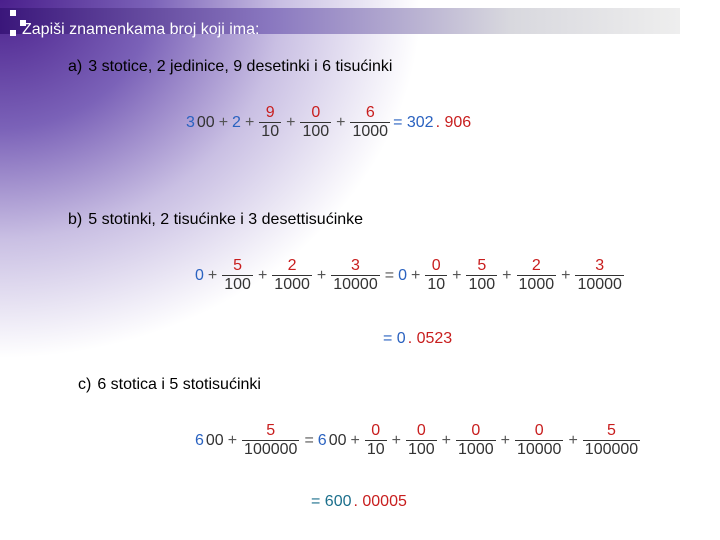  Describe the element at coordinates (190, 122) in the screenshot. I see `term: 3` at that location.